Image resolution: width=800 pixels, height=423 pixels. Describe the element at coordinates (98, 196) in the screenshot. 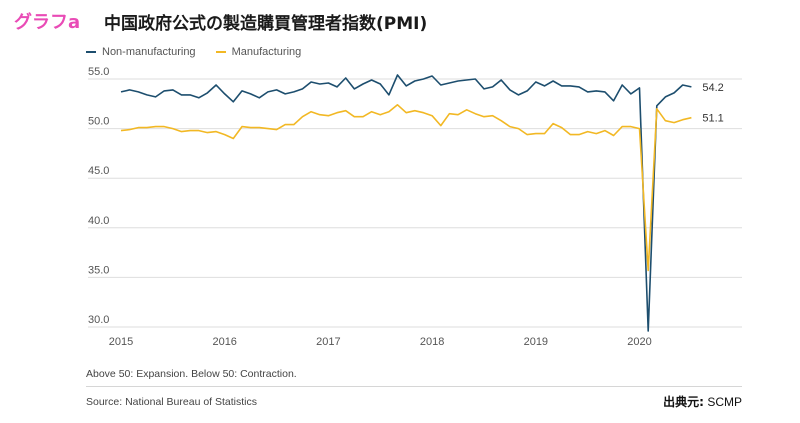

I see `y-axis-tick-labels: 30.0 35.0 40.0 45.0 50.0 55.0` at that location.